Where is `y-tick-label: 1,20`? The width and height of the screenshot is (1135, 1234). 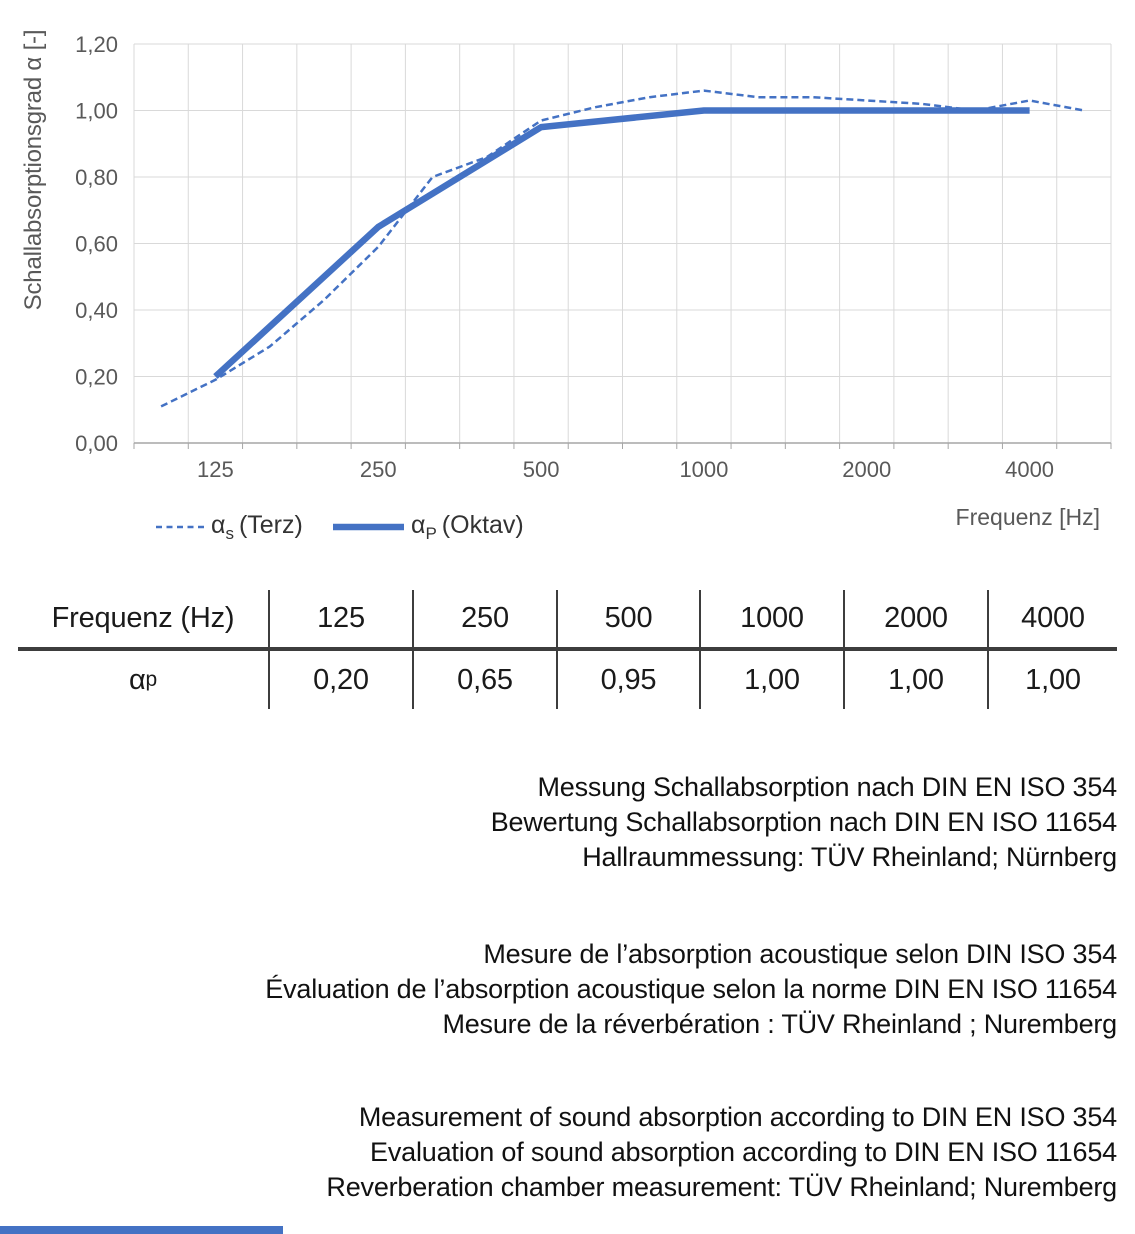
y-tick-label: 1,20 is located at coordinates (96, 44).